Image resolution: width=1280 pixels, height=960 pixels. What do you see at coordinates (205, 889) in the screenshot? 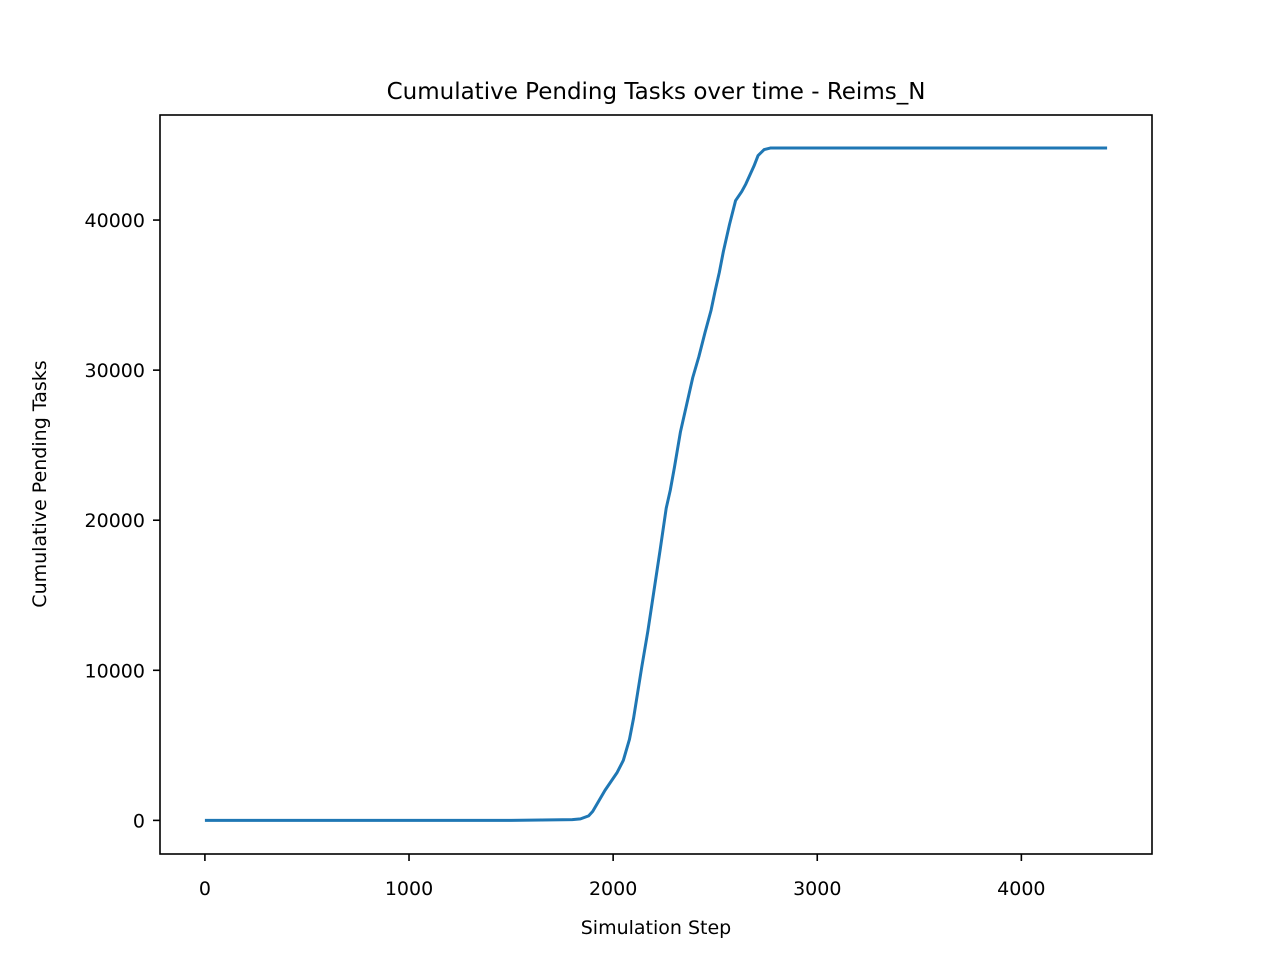
I see `x-tick-label: 0` at bounding box center [205, 889].